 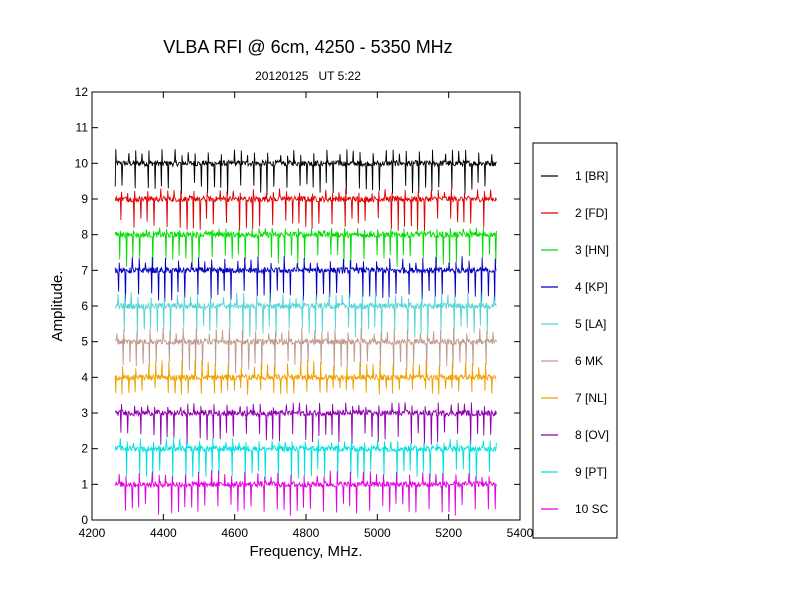 I want to click on chart-title: VLBA RFI @ 6cm, 4250 - 5350 MHz, so click(x=307, y=47).